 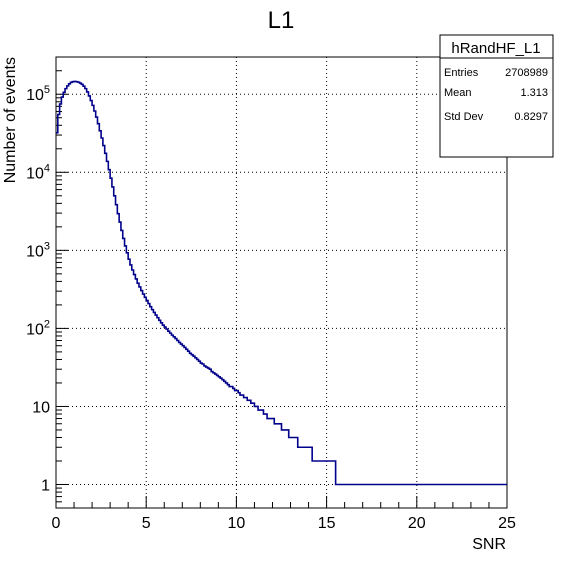 What do you see at coordinates (461, 73) in the screenshot?
I see `stats-label-entries: Entries` at bounding box center [461, 73].